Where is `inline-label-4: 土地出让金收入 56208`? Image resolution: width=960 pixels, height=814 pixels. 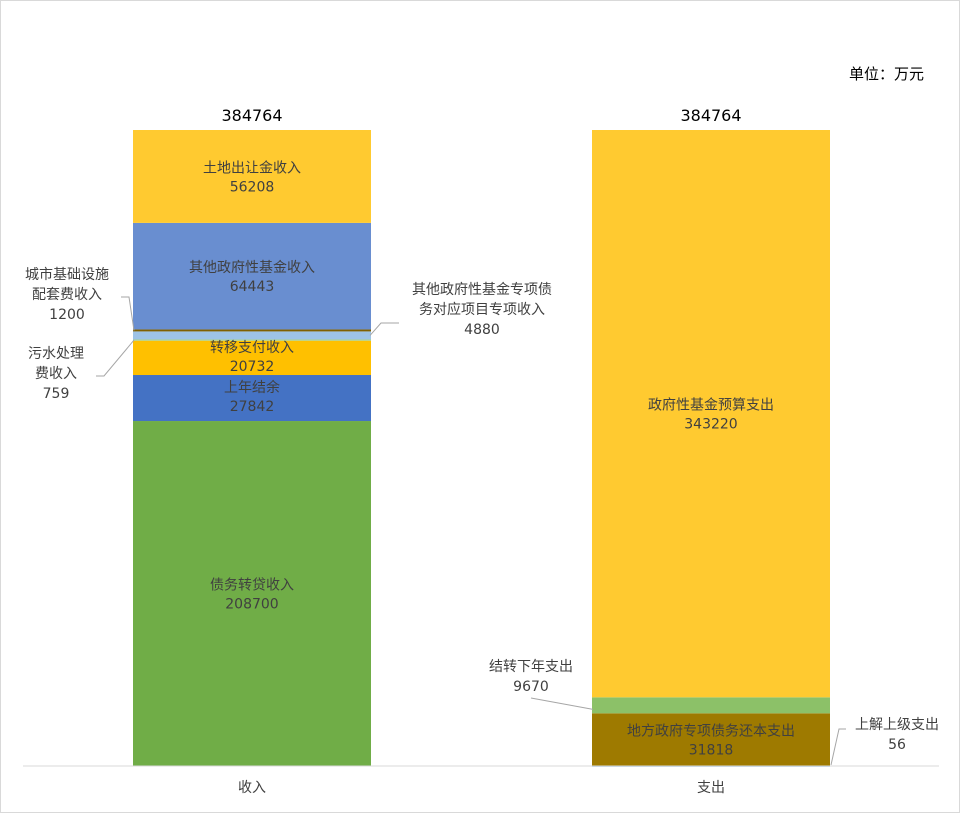 inline-label-4: 土地出让金收入 56208 is located at coordinates (252, 177).